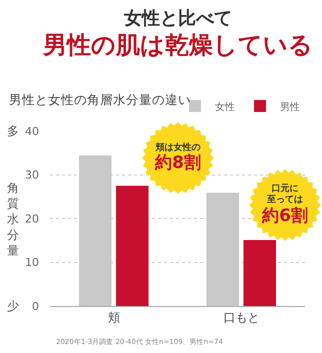  What do you see at coordinates (285, 200) in the screenshot?
I see `annotation: 至っては` at bounding box center [285, 200].